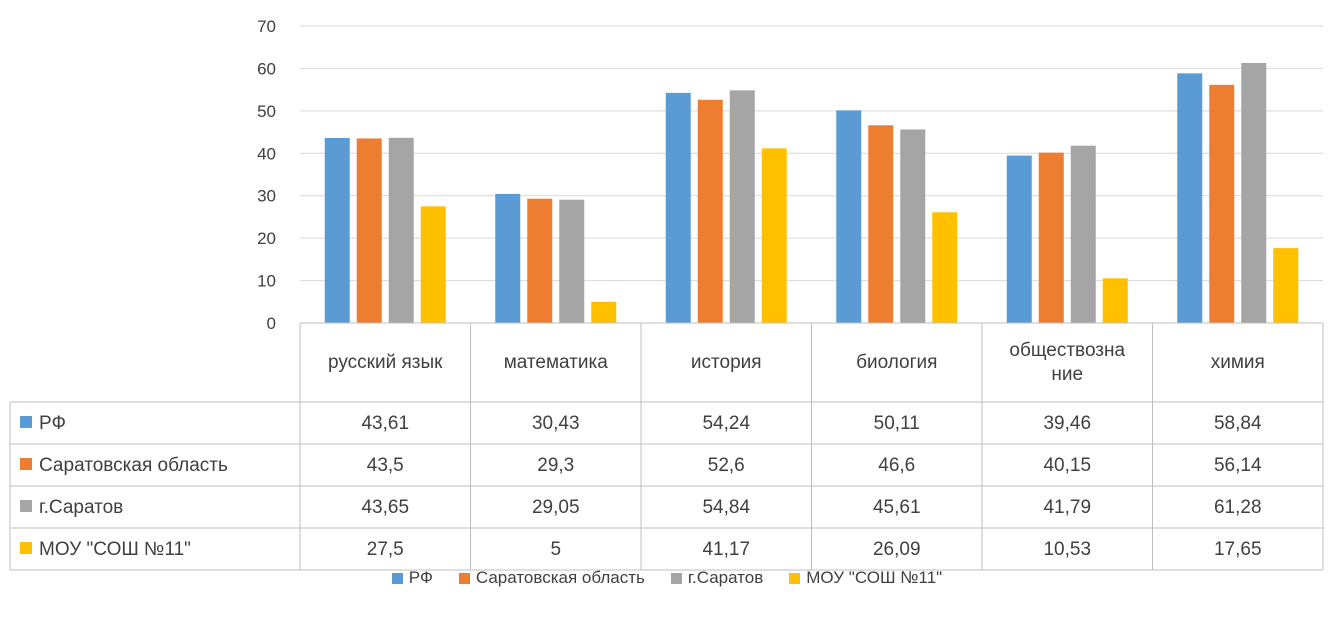  What do you see at coordinates (115, 549) in the screenshot?
I see `series-label: МОУ "СОШ №11"` at bounding box center [115, 549].